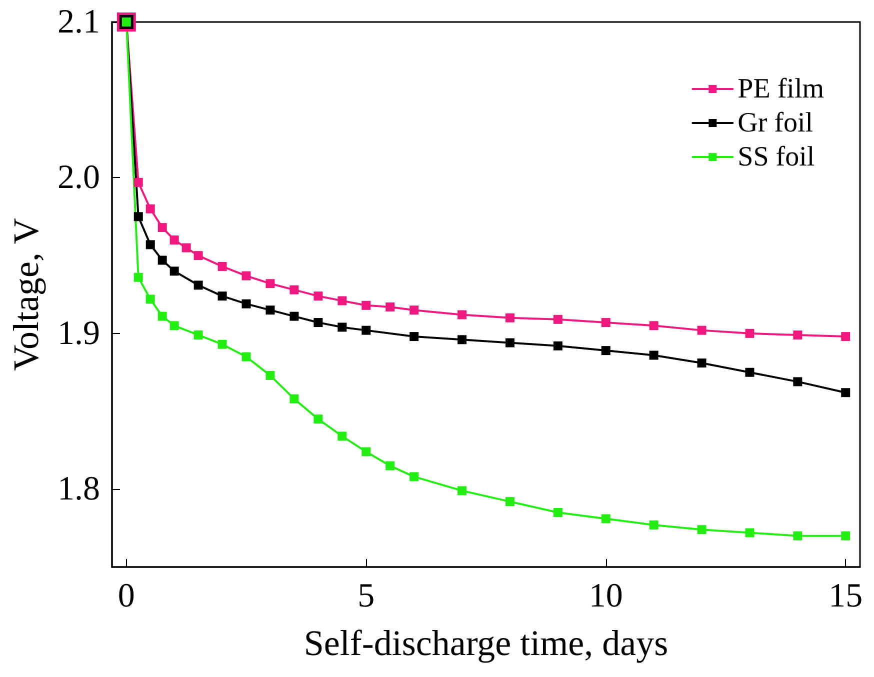 This screenshot has height=677, width=874. Describe the element at coordinates (605, 596) in the screenshot. I see `x-tick-label: 10` at that location.